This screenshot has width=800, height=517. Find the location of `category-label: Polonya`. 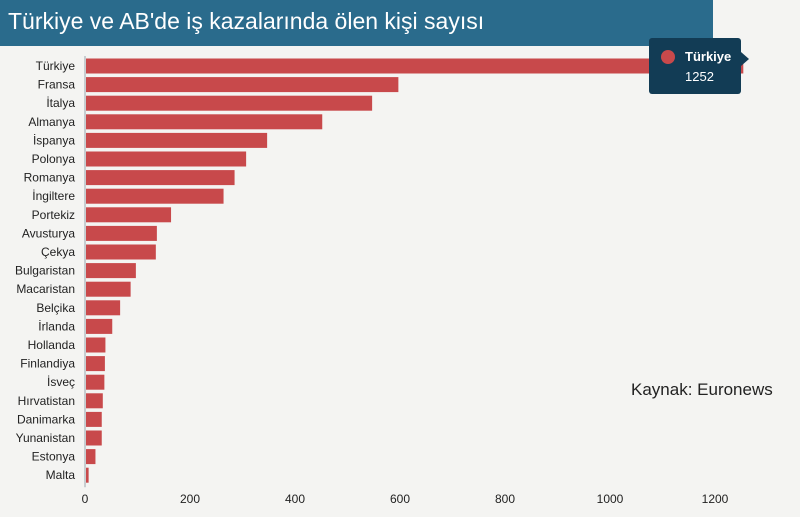

category-label: Polonya is located at coordinates (54, 159).